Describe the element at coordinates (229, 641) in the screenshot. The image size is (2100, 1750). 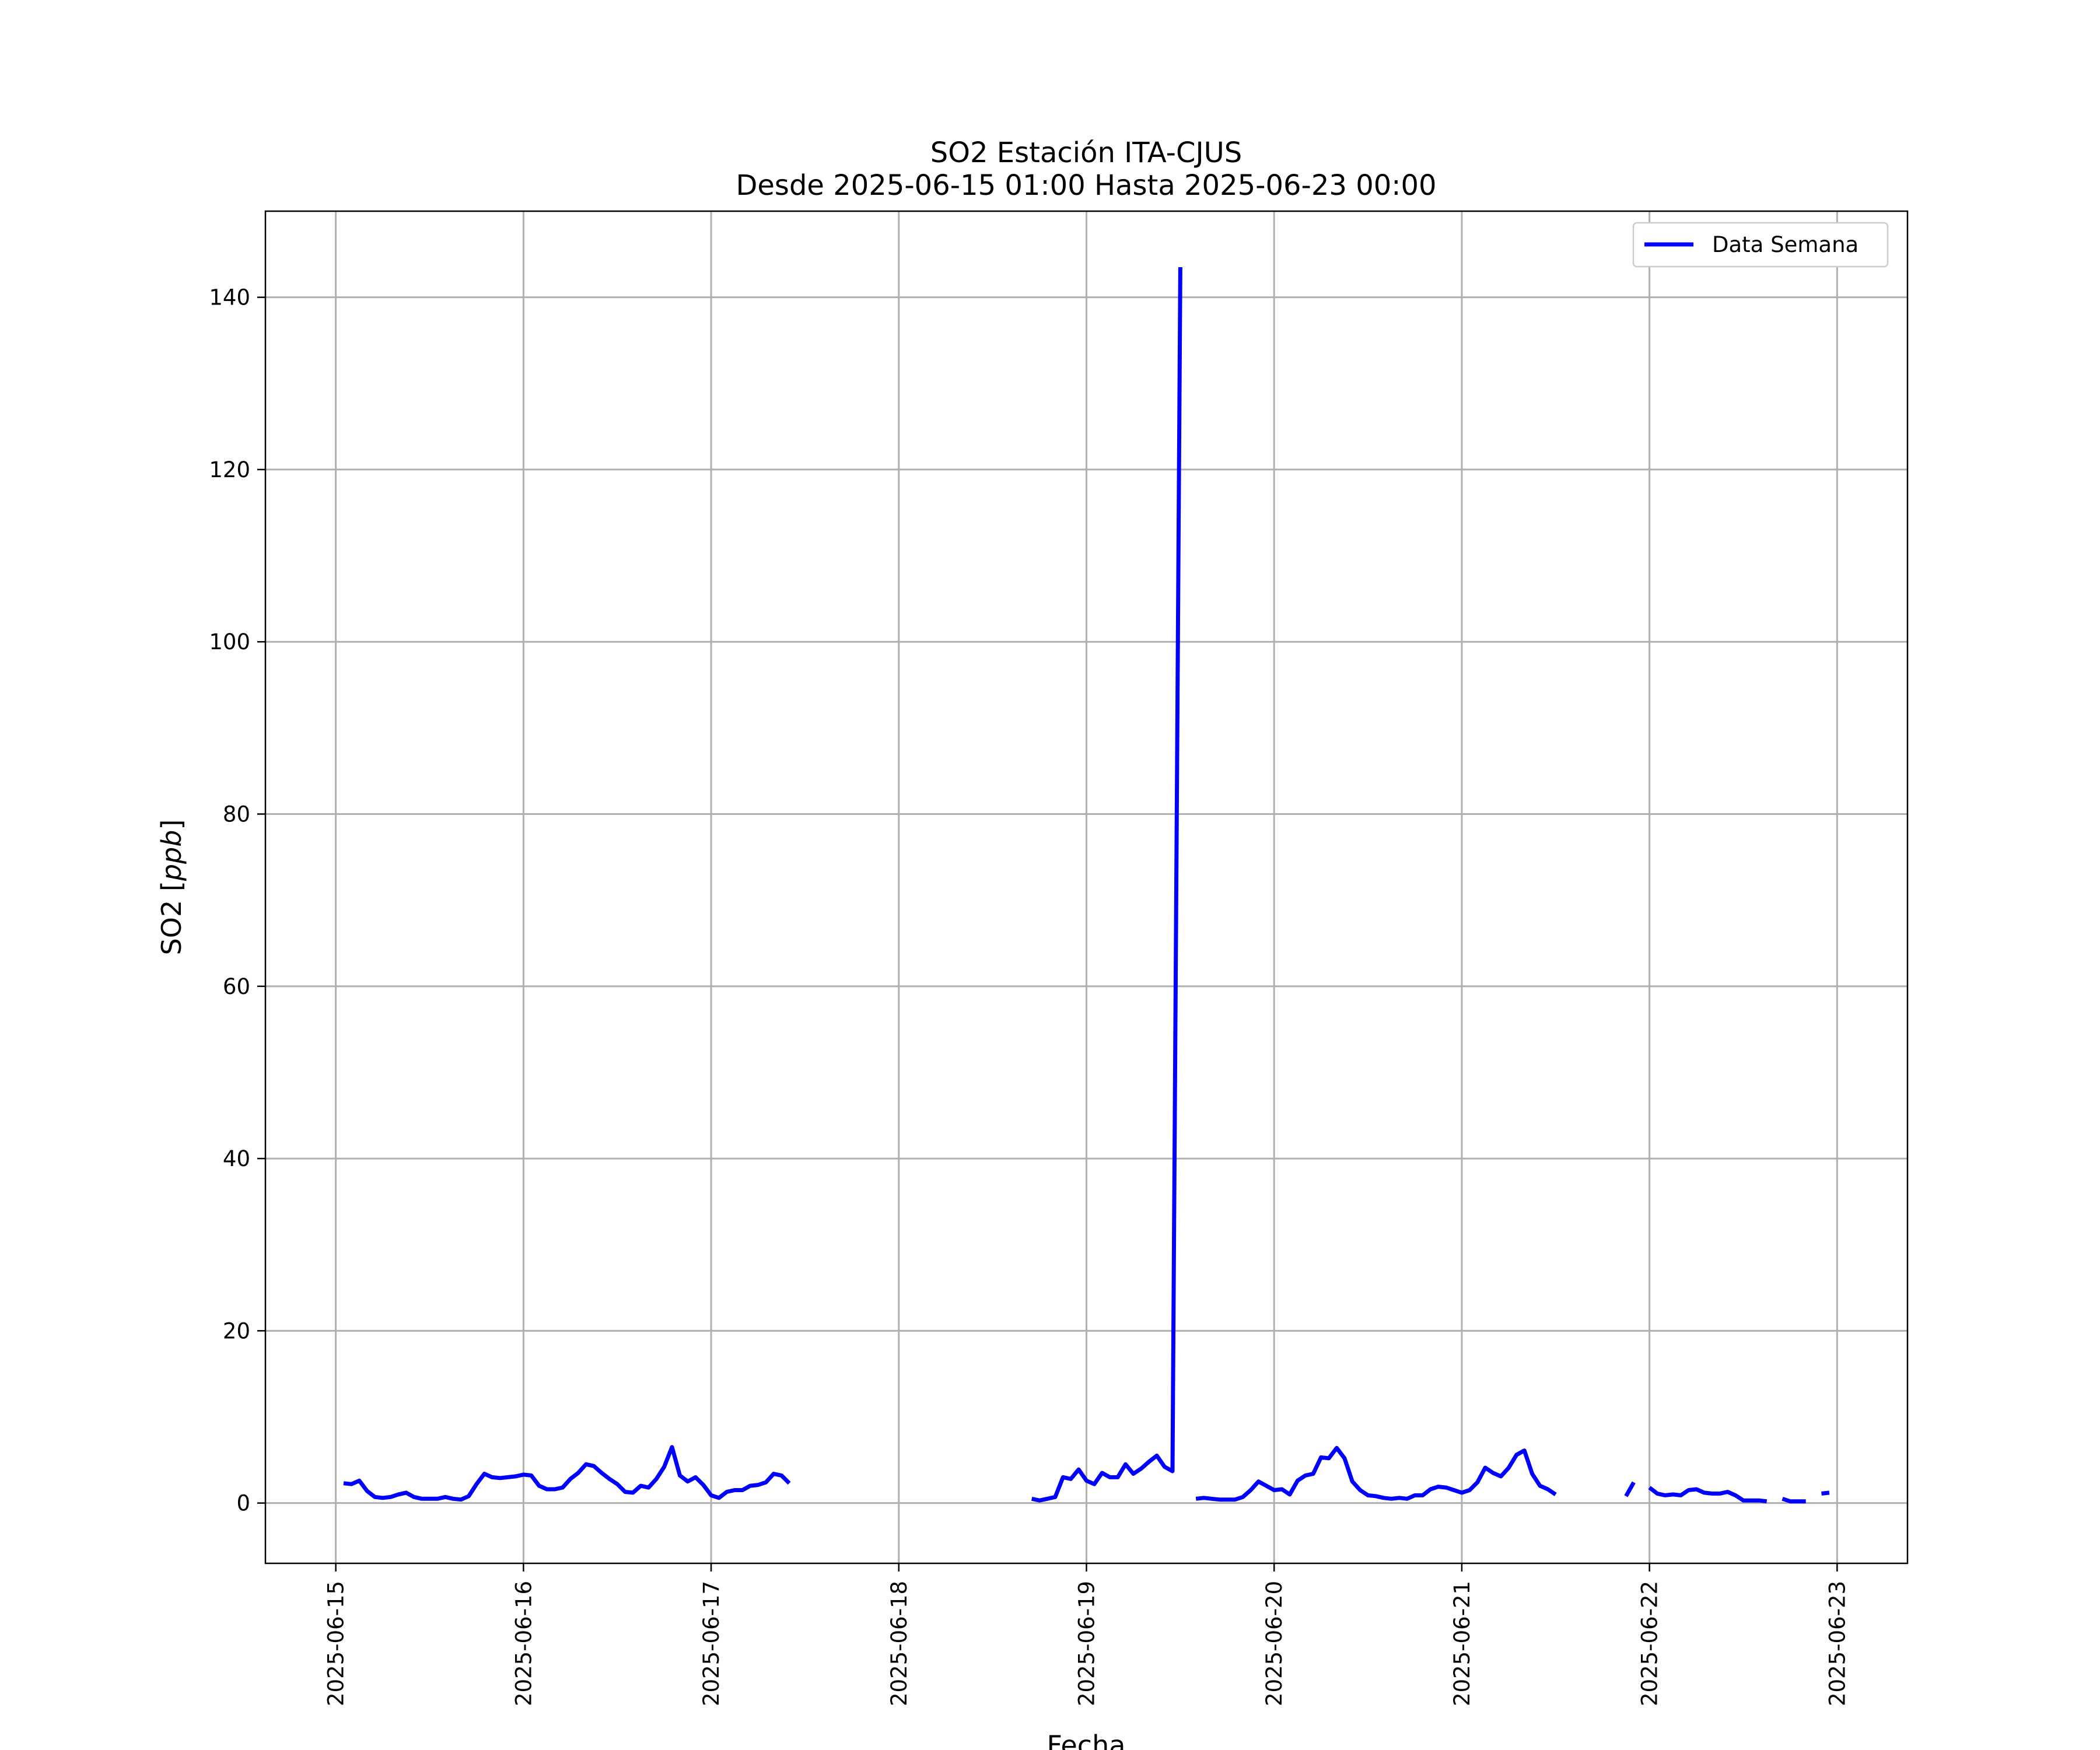
I see `y-tick-label: 100` at that location.